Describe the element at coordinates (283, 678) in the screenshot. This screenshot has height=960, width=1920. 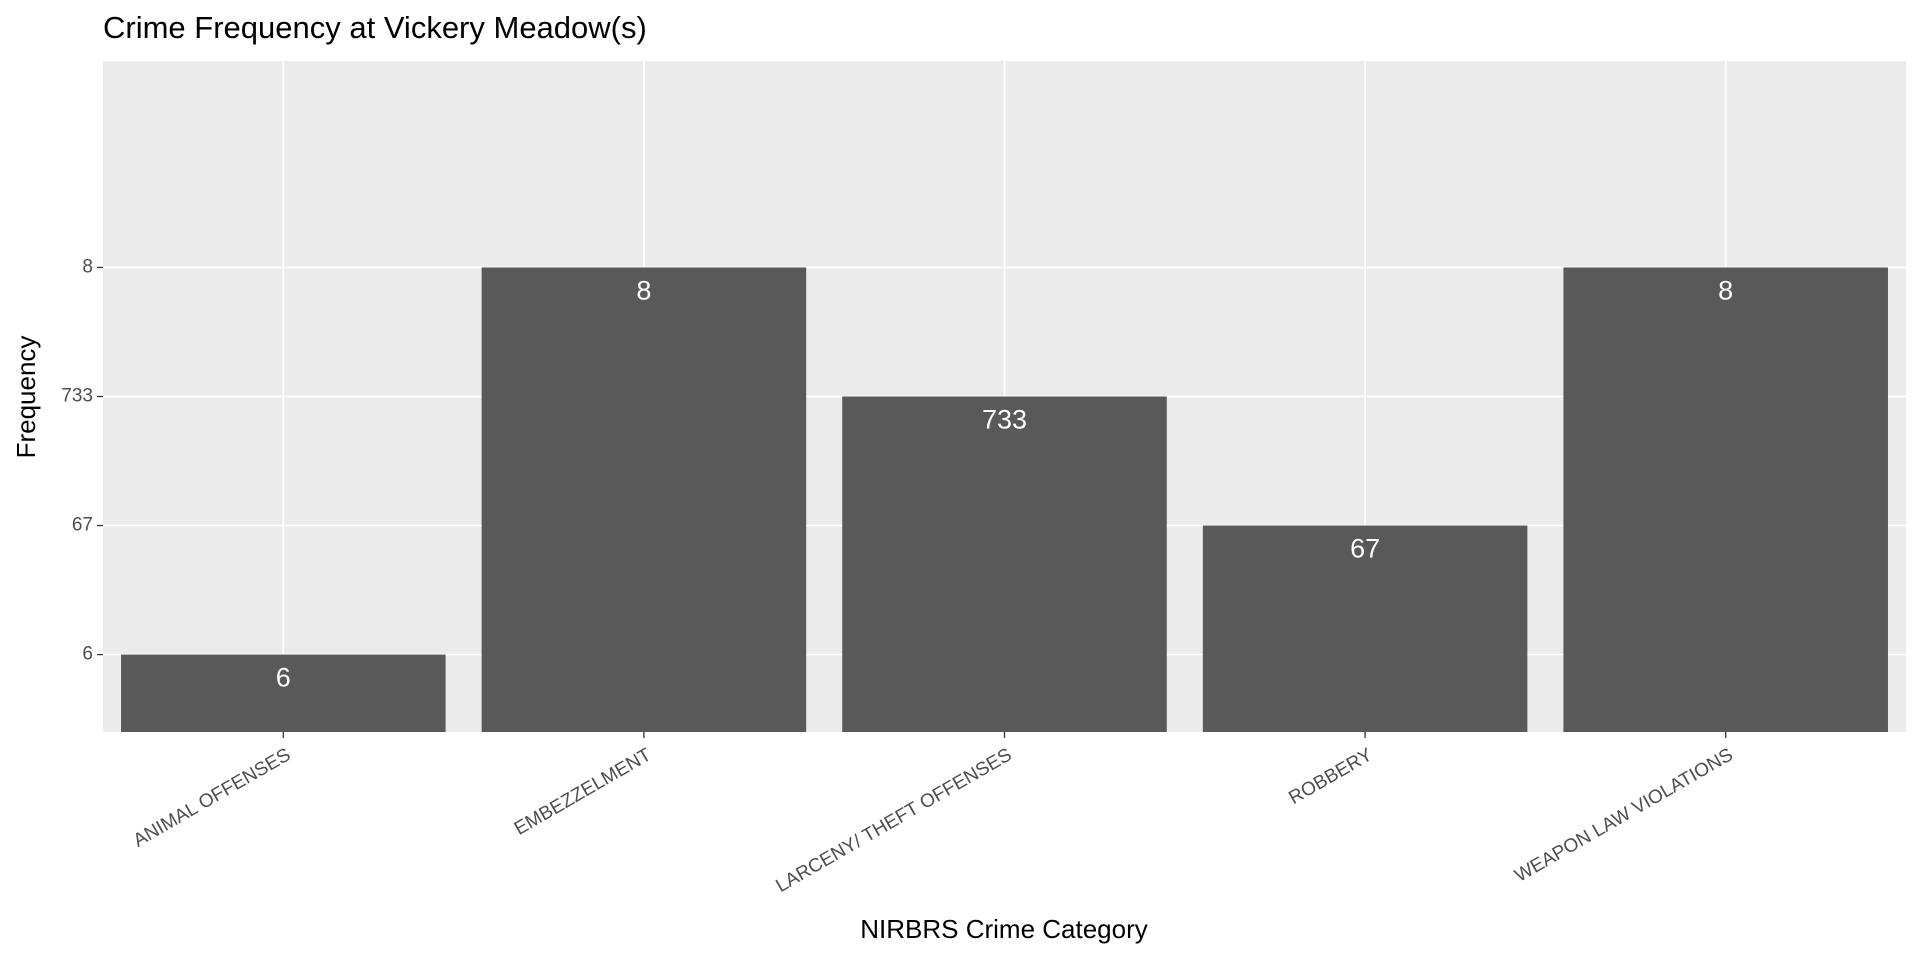
I see `data-label: 6` at that location.